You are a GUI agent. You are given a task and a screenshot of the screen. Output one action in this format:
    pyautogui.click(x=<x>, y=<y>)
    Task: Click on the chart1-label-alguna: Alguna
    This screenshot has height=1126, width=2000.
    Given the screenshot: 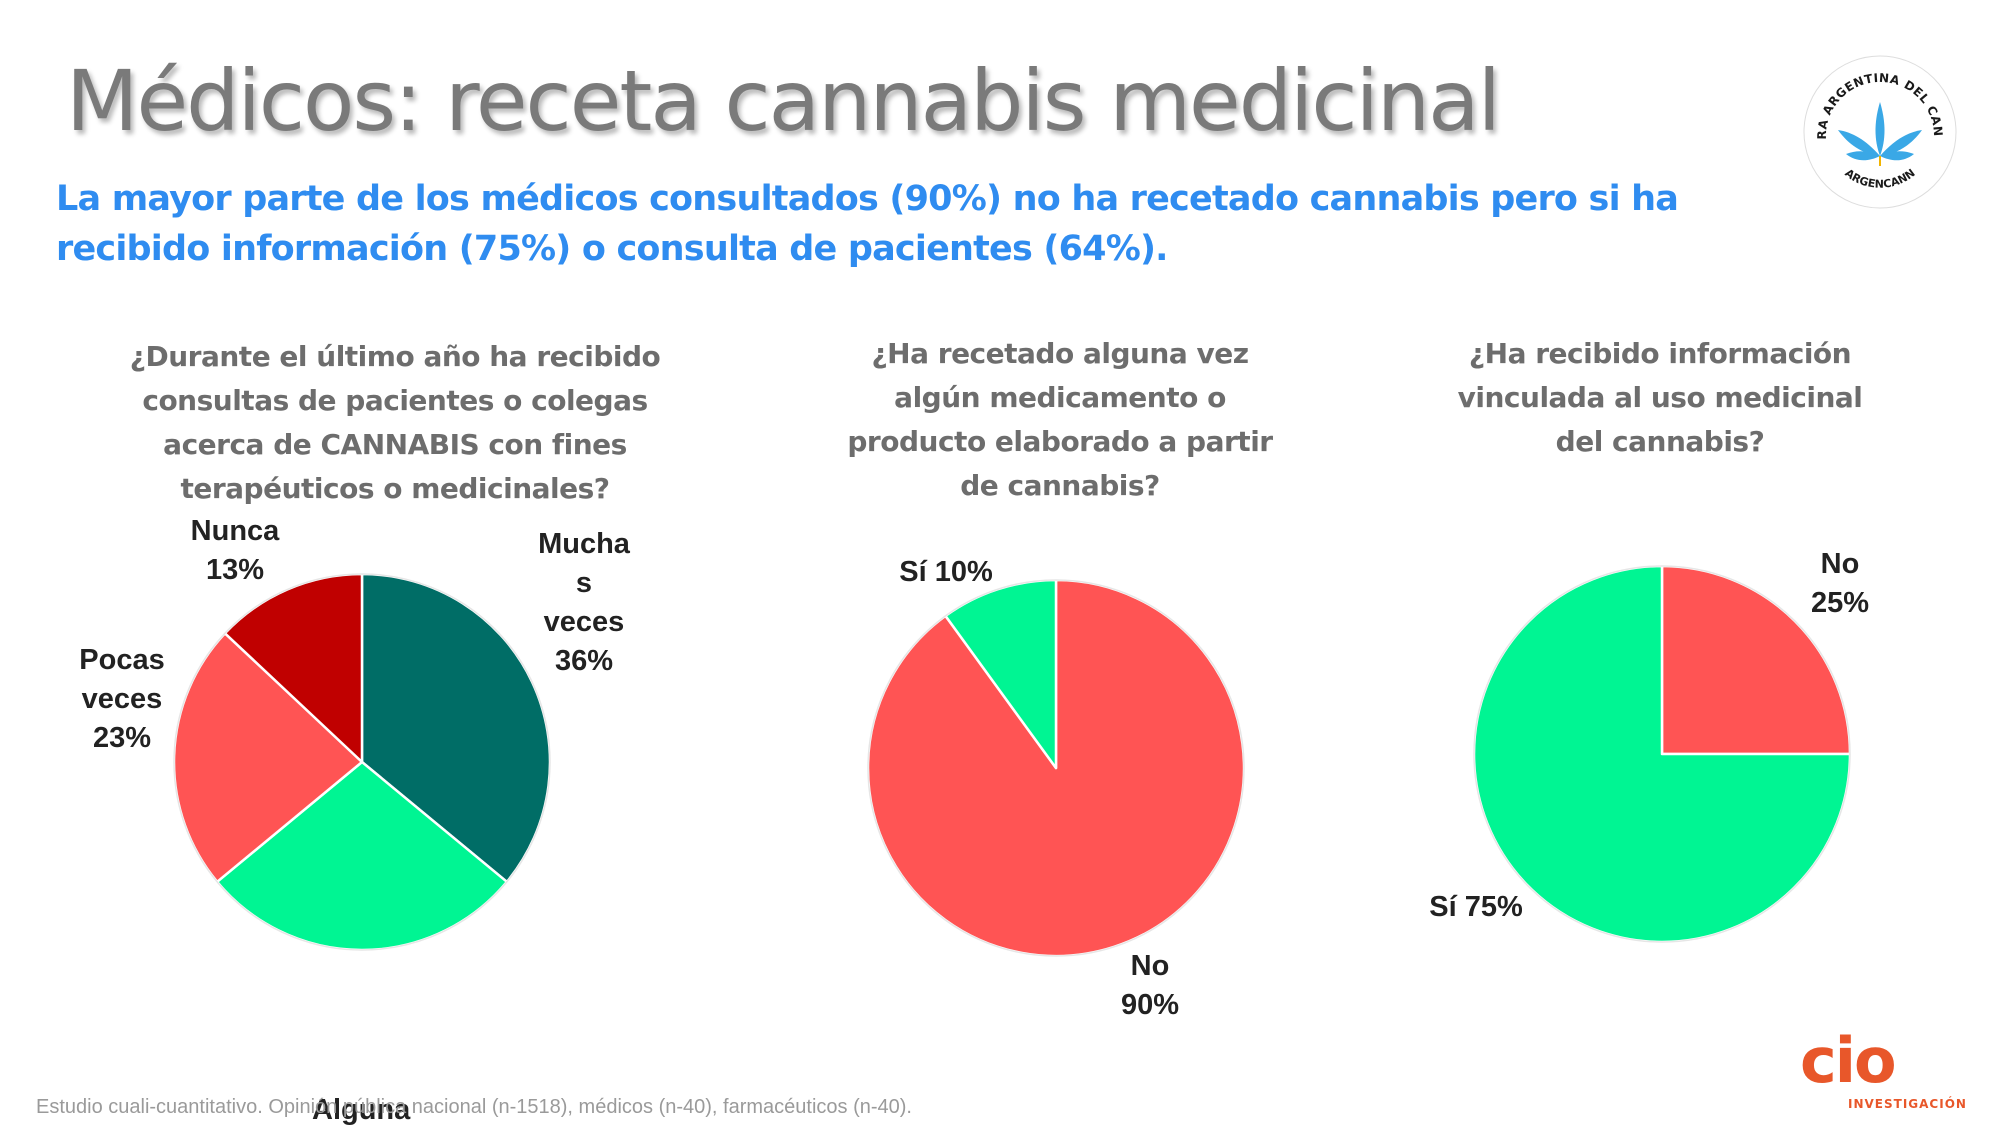 What is the action you would take?
    pyautogui.click(x=361, y=1110)
    